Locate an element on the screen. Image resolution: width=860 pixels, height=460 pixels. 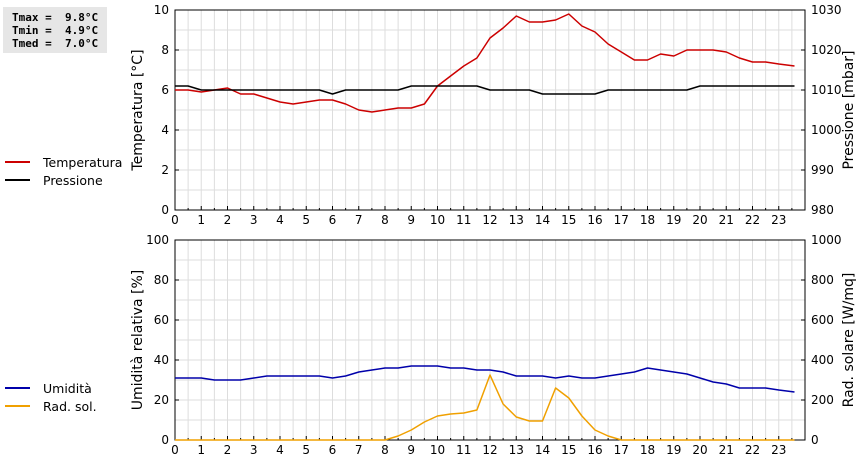
top-x-tick-label: 21 is located at coordinates (726, 220).